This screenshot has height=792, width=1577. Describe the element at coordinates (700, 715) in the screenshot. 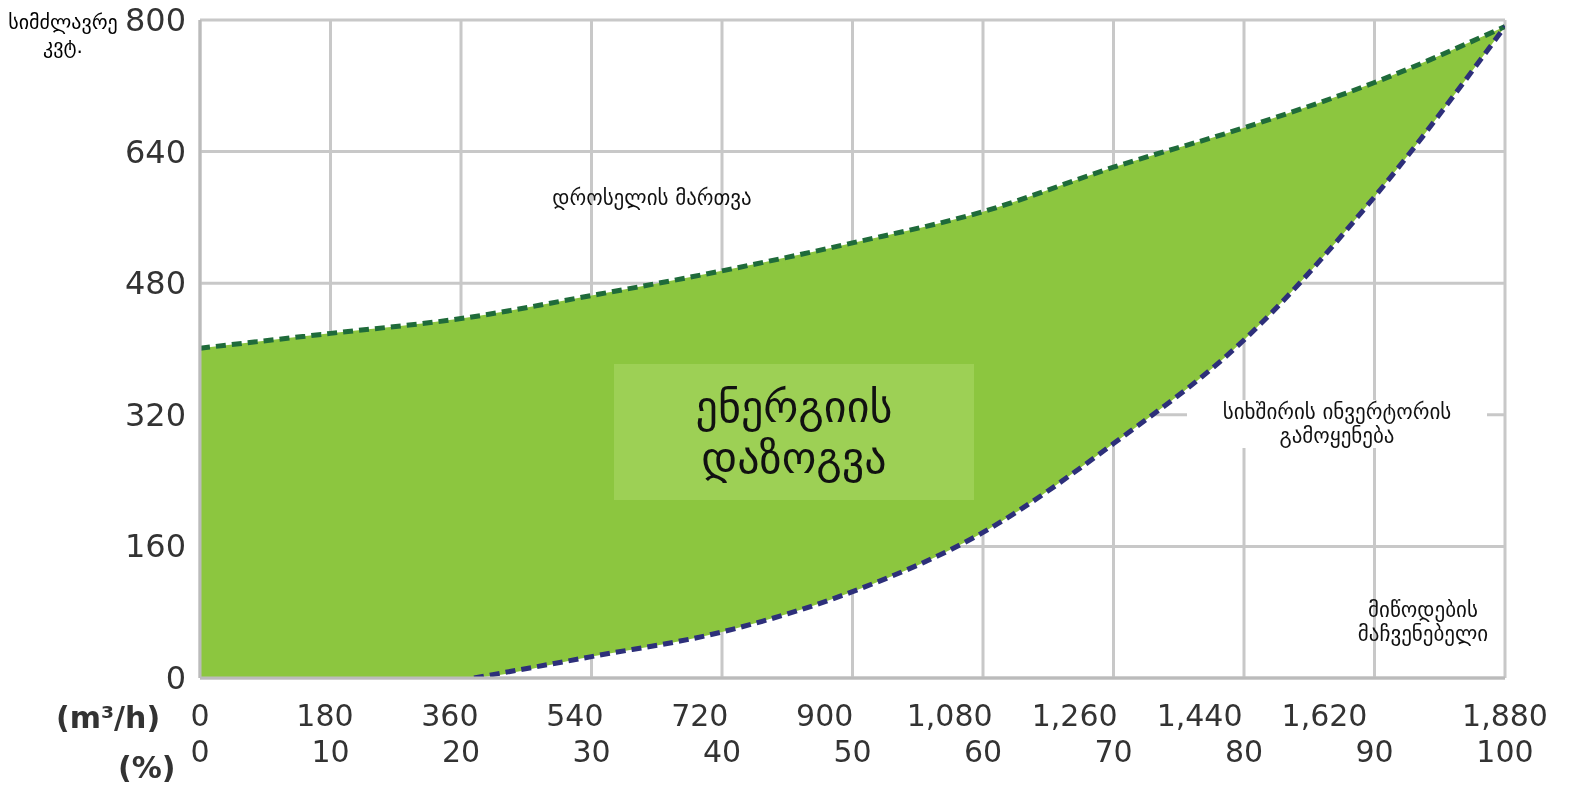

I see `x2-tick-label: 720` at that location.